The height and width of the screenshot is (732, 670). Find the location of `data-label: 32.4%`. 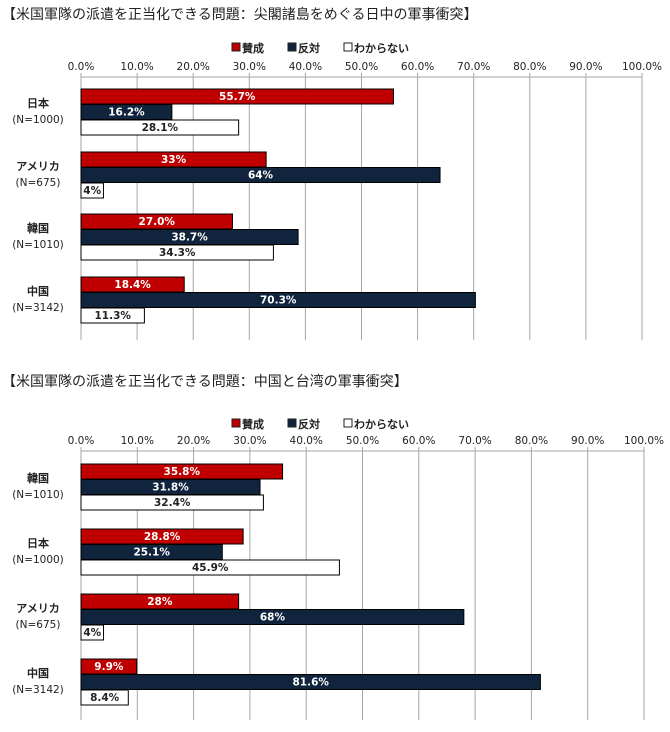

data-label: 32.4% is located at coordinates (172, 503).